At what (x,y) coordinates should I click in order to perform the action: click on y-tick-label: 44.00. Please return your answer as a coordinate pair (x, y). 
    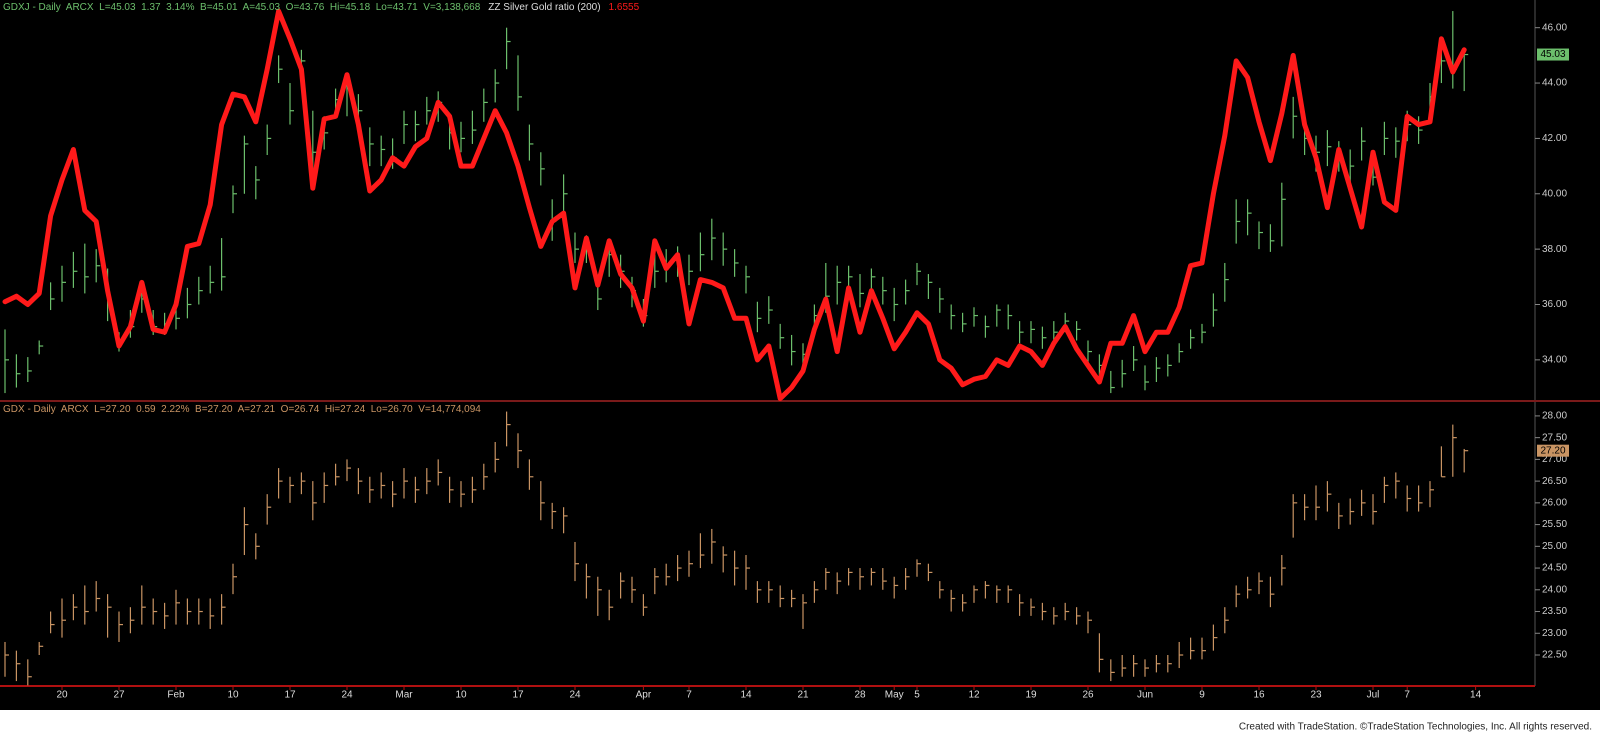
    Looking at the image, I should click on (1554, 83).